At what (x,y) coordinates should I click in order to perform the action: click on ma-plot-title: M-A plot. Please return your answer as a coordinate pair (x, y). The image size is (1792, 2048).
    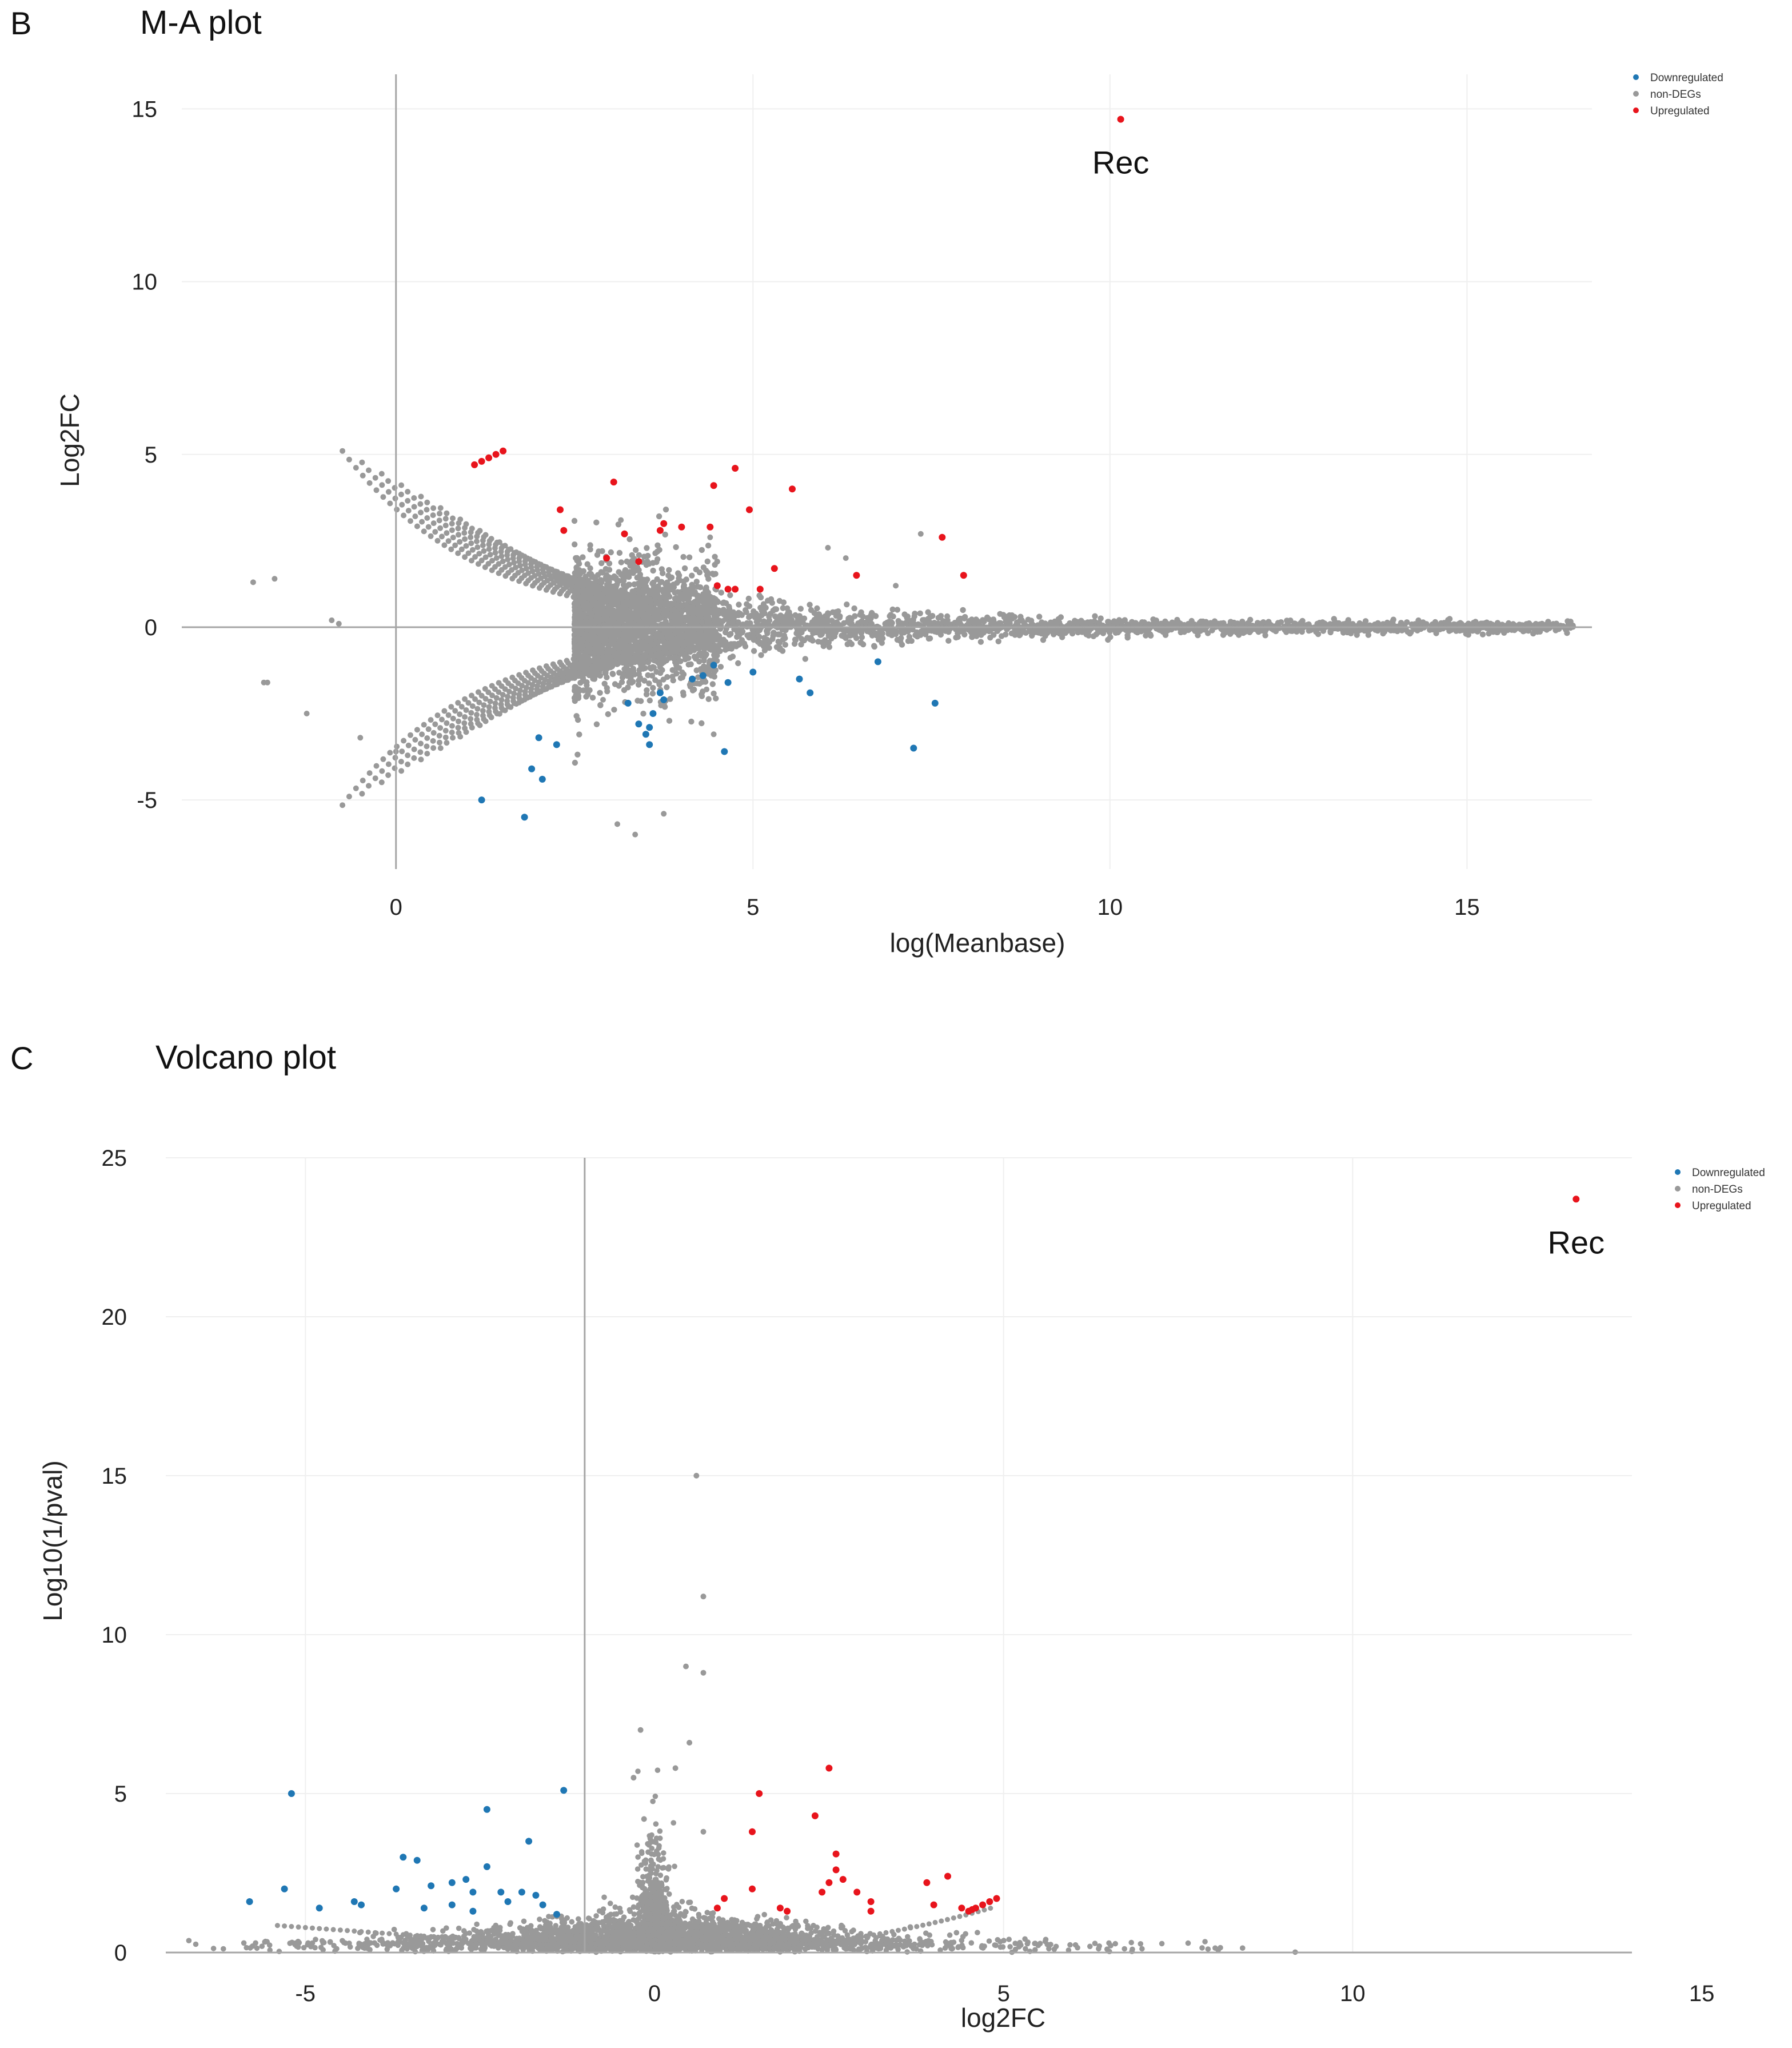
    Looking at the image, I should click on (201, 22).